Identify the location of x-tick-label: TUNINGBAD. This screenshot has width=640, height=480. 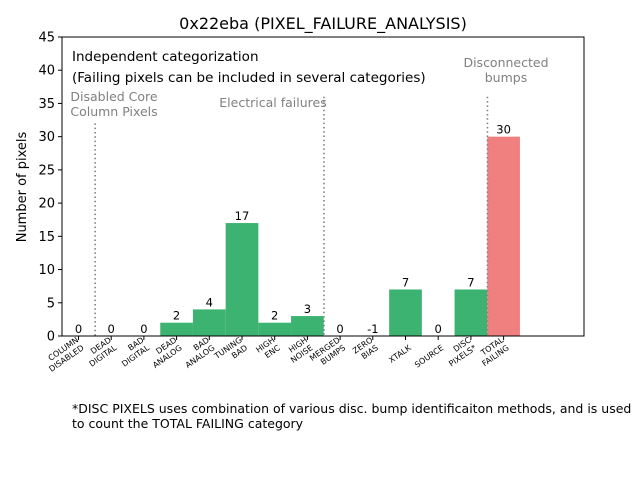
(230, 352).